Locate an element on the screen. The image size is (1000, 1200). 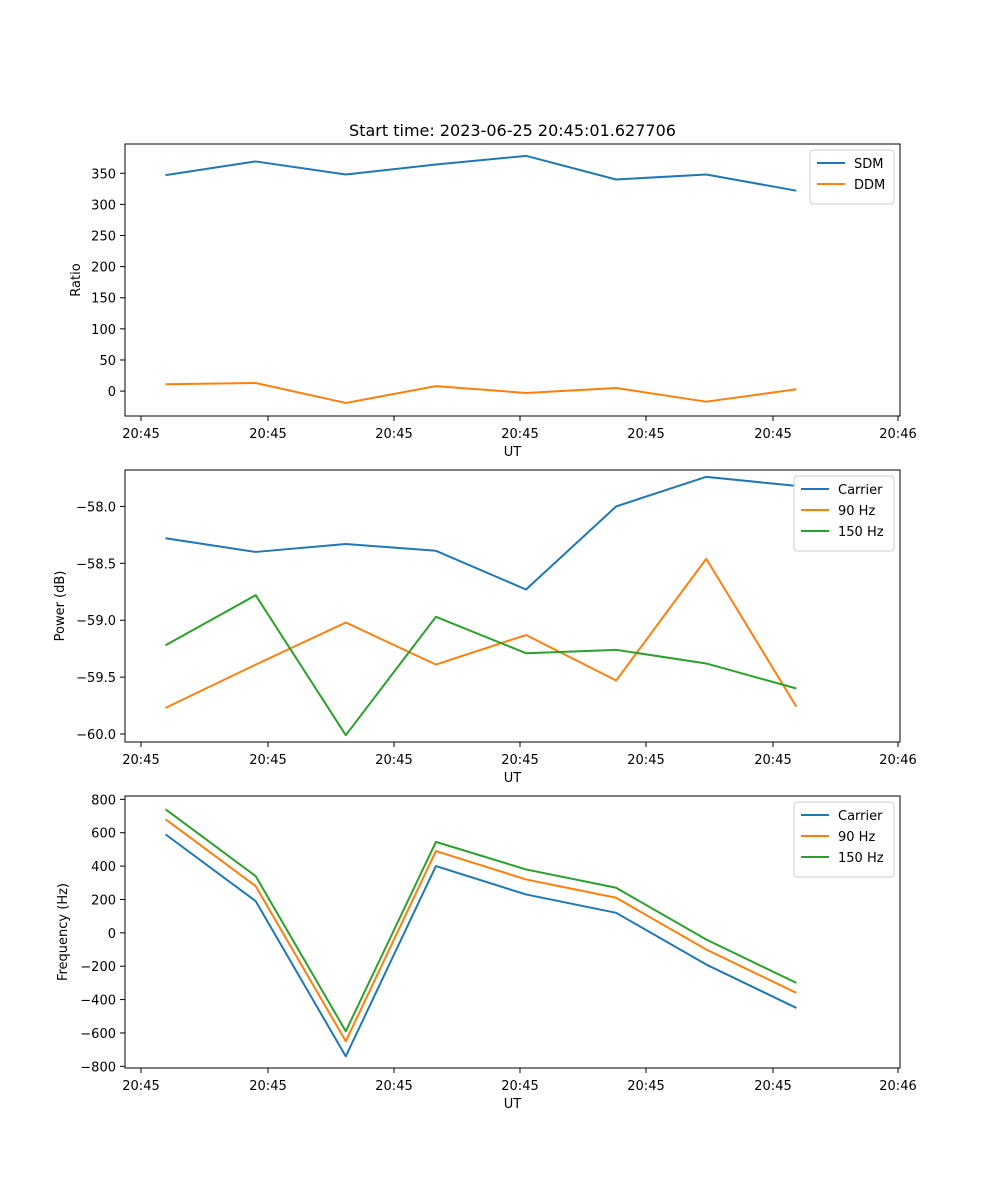
y-tick-label: 150 is located at coordinates (103, 299).